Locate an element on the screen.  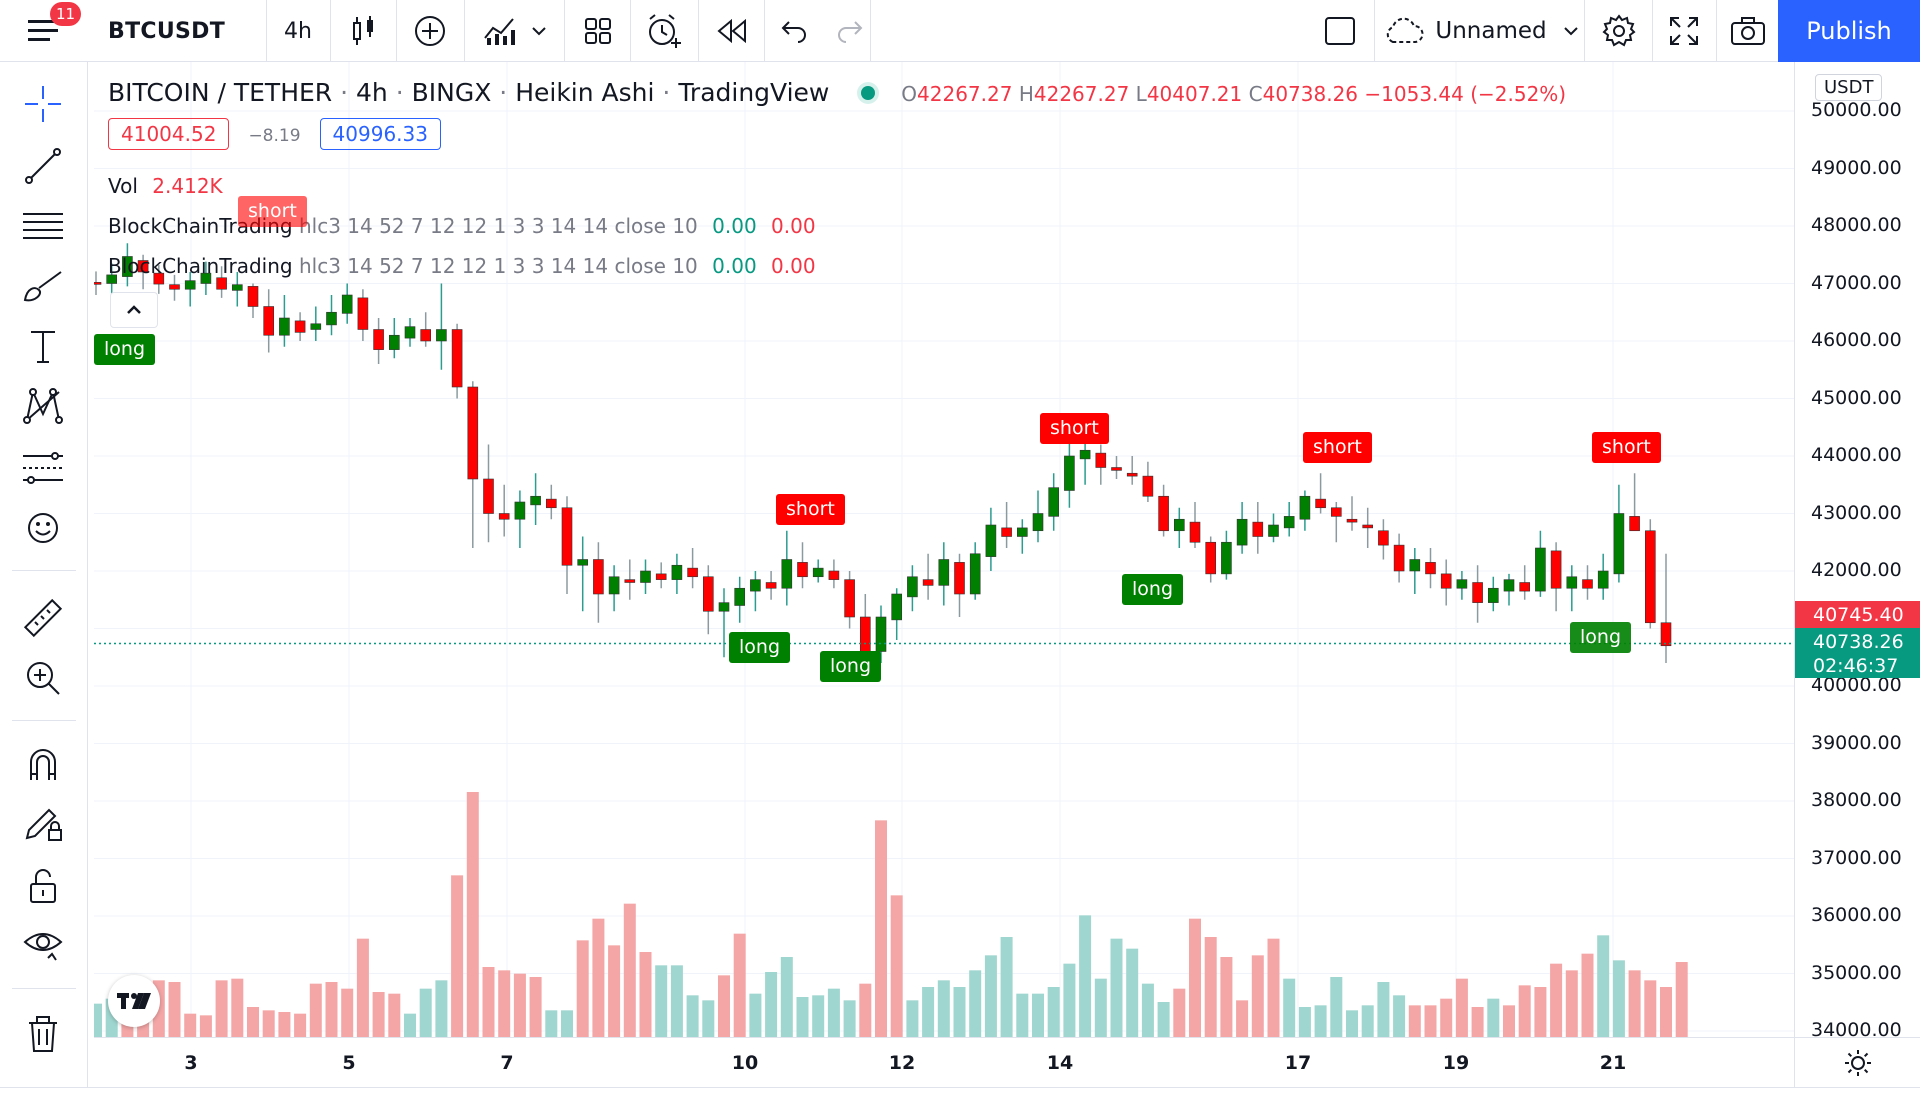
pattern-tool is located at coordinates (43, 406).